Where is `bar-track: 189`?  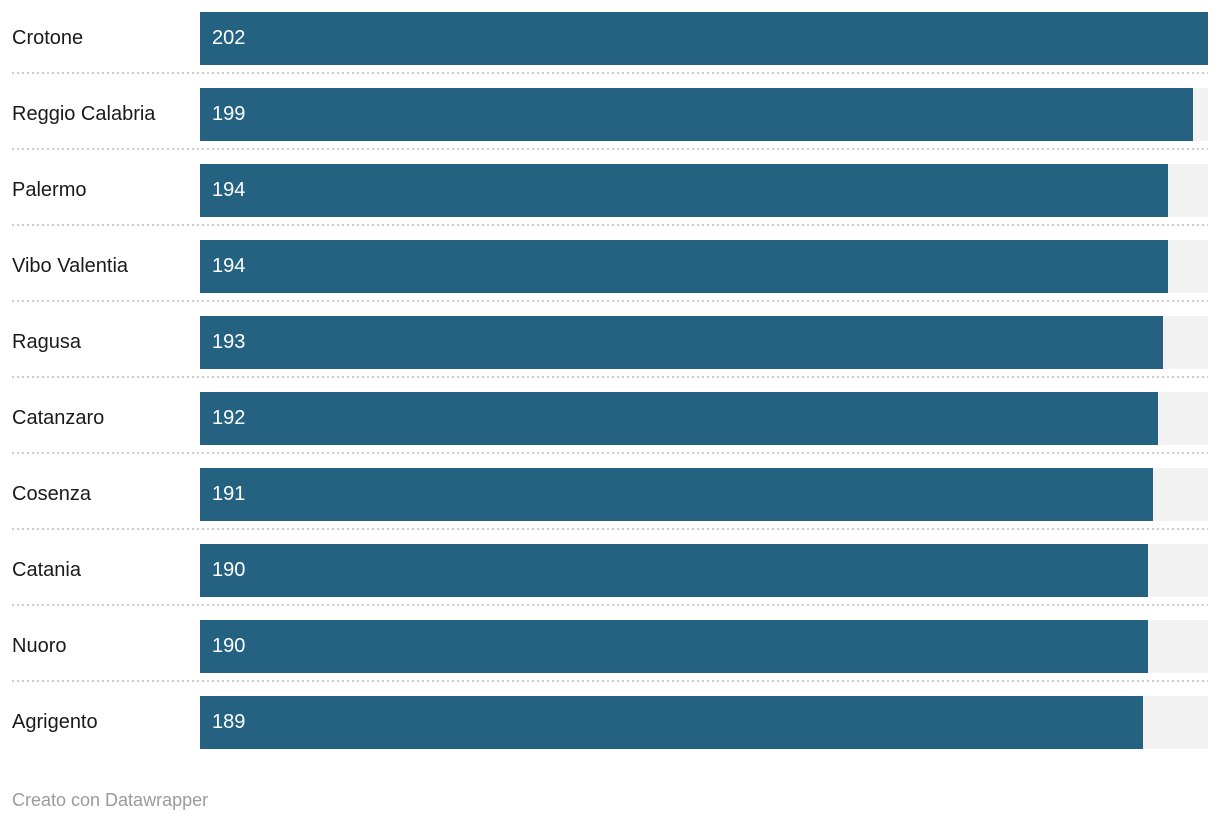 bar-track: 189 is located at coordinates (704, 722).